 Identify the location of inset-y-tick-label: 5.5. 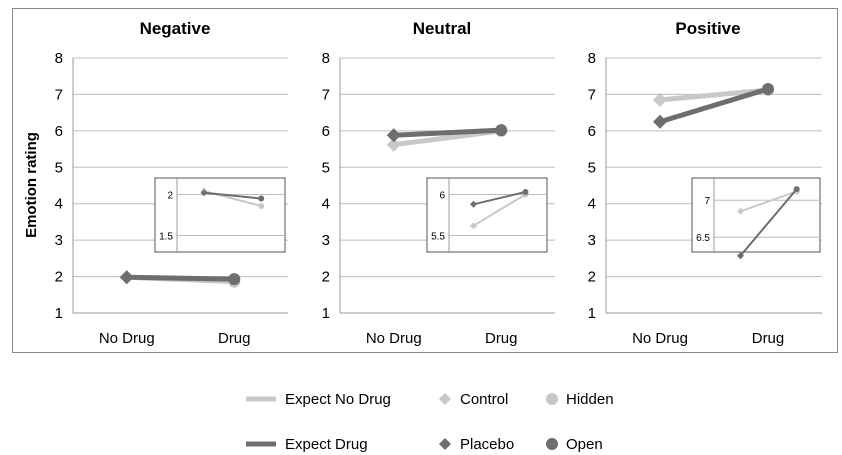
(438, 237).